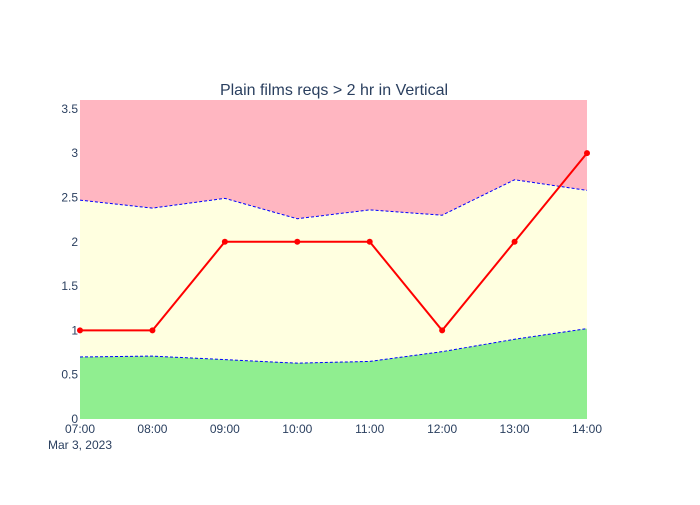 This screenshot has width=700, height=505. What do you see at coordinates (74, 242) in the screenshot?
I see `y-tick-label-4: 2` at bounding box center [74, 242].